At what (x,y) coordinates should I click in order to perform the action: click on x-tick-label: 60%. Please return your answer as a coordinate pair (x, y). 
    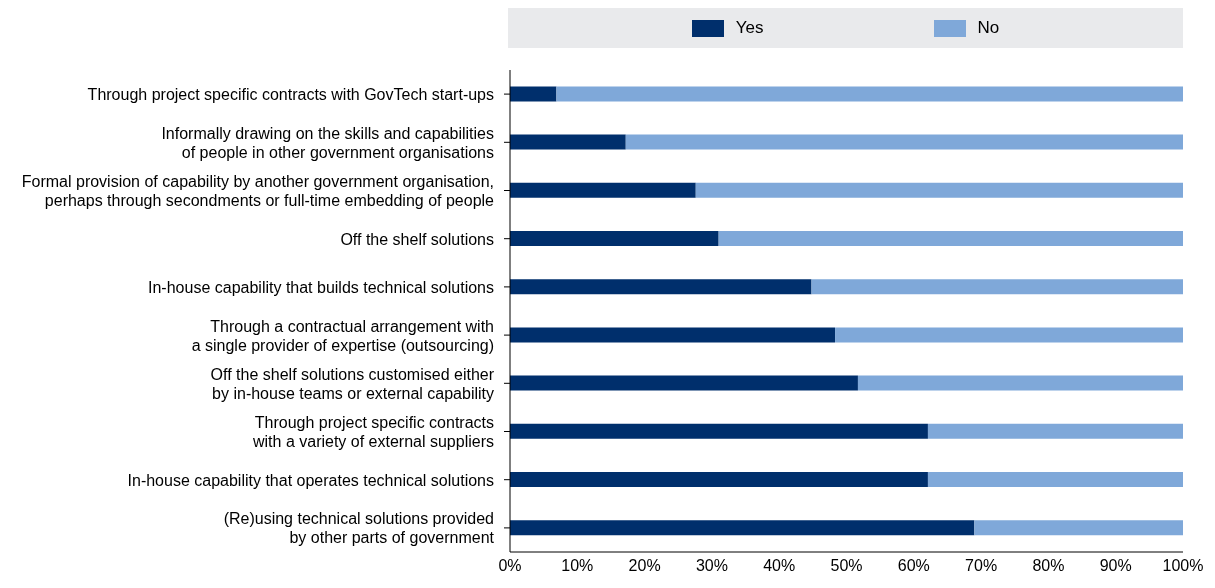
    Looking at the image, I should click on (913, 566).